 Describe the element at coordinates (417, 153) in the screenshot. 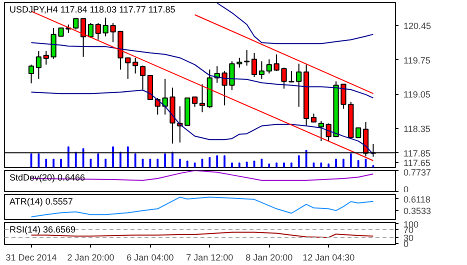

I see `ref-line-label: 117.85` at that location.